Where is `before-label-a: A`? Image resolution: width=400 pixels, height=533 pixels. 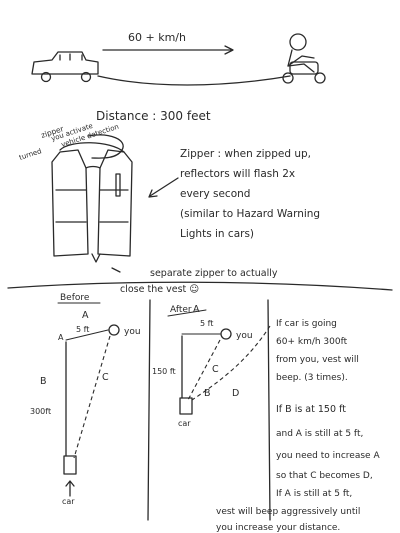
before-label-a: A is located at coordinates (85, 315).